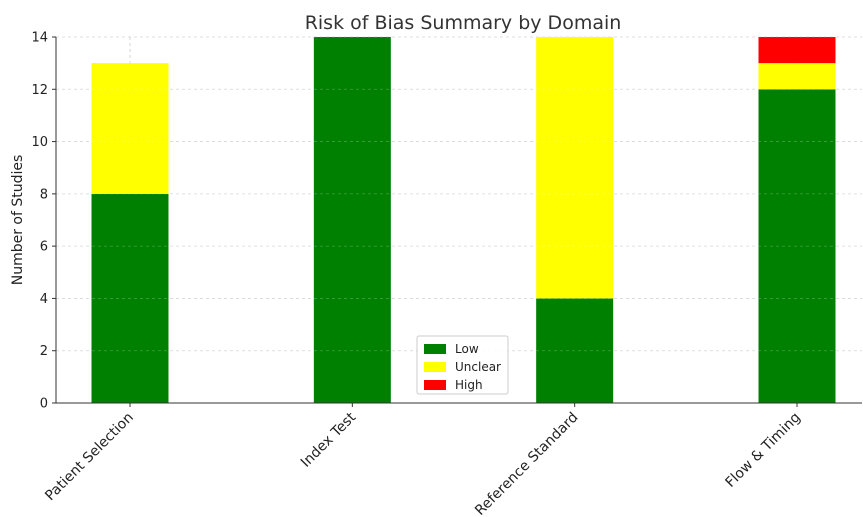 The height and width of the screenshot is (517, 863). Describe the element at coordinates (329, 440) in the screenshot. I see `x-tick-label: Index Test` at that location.